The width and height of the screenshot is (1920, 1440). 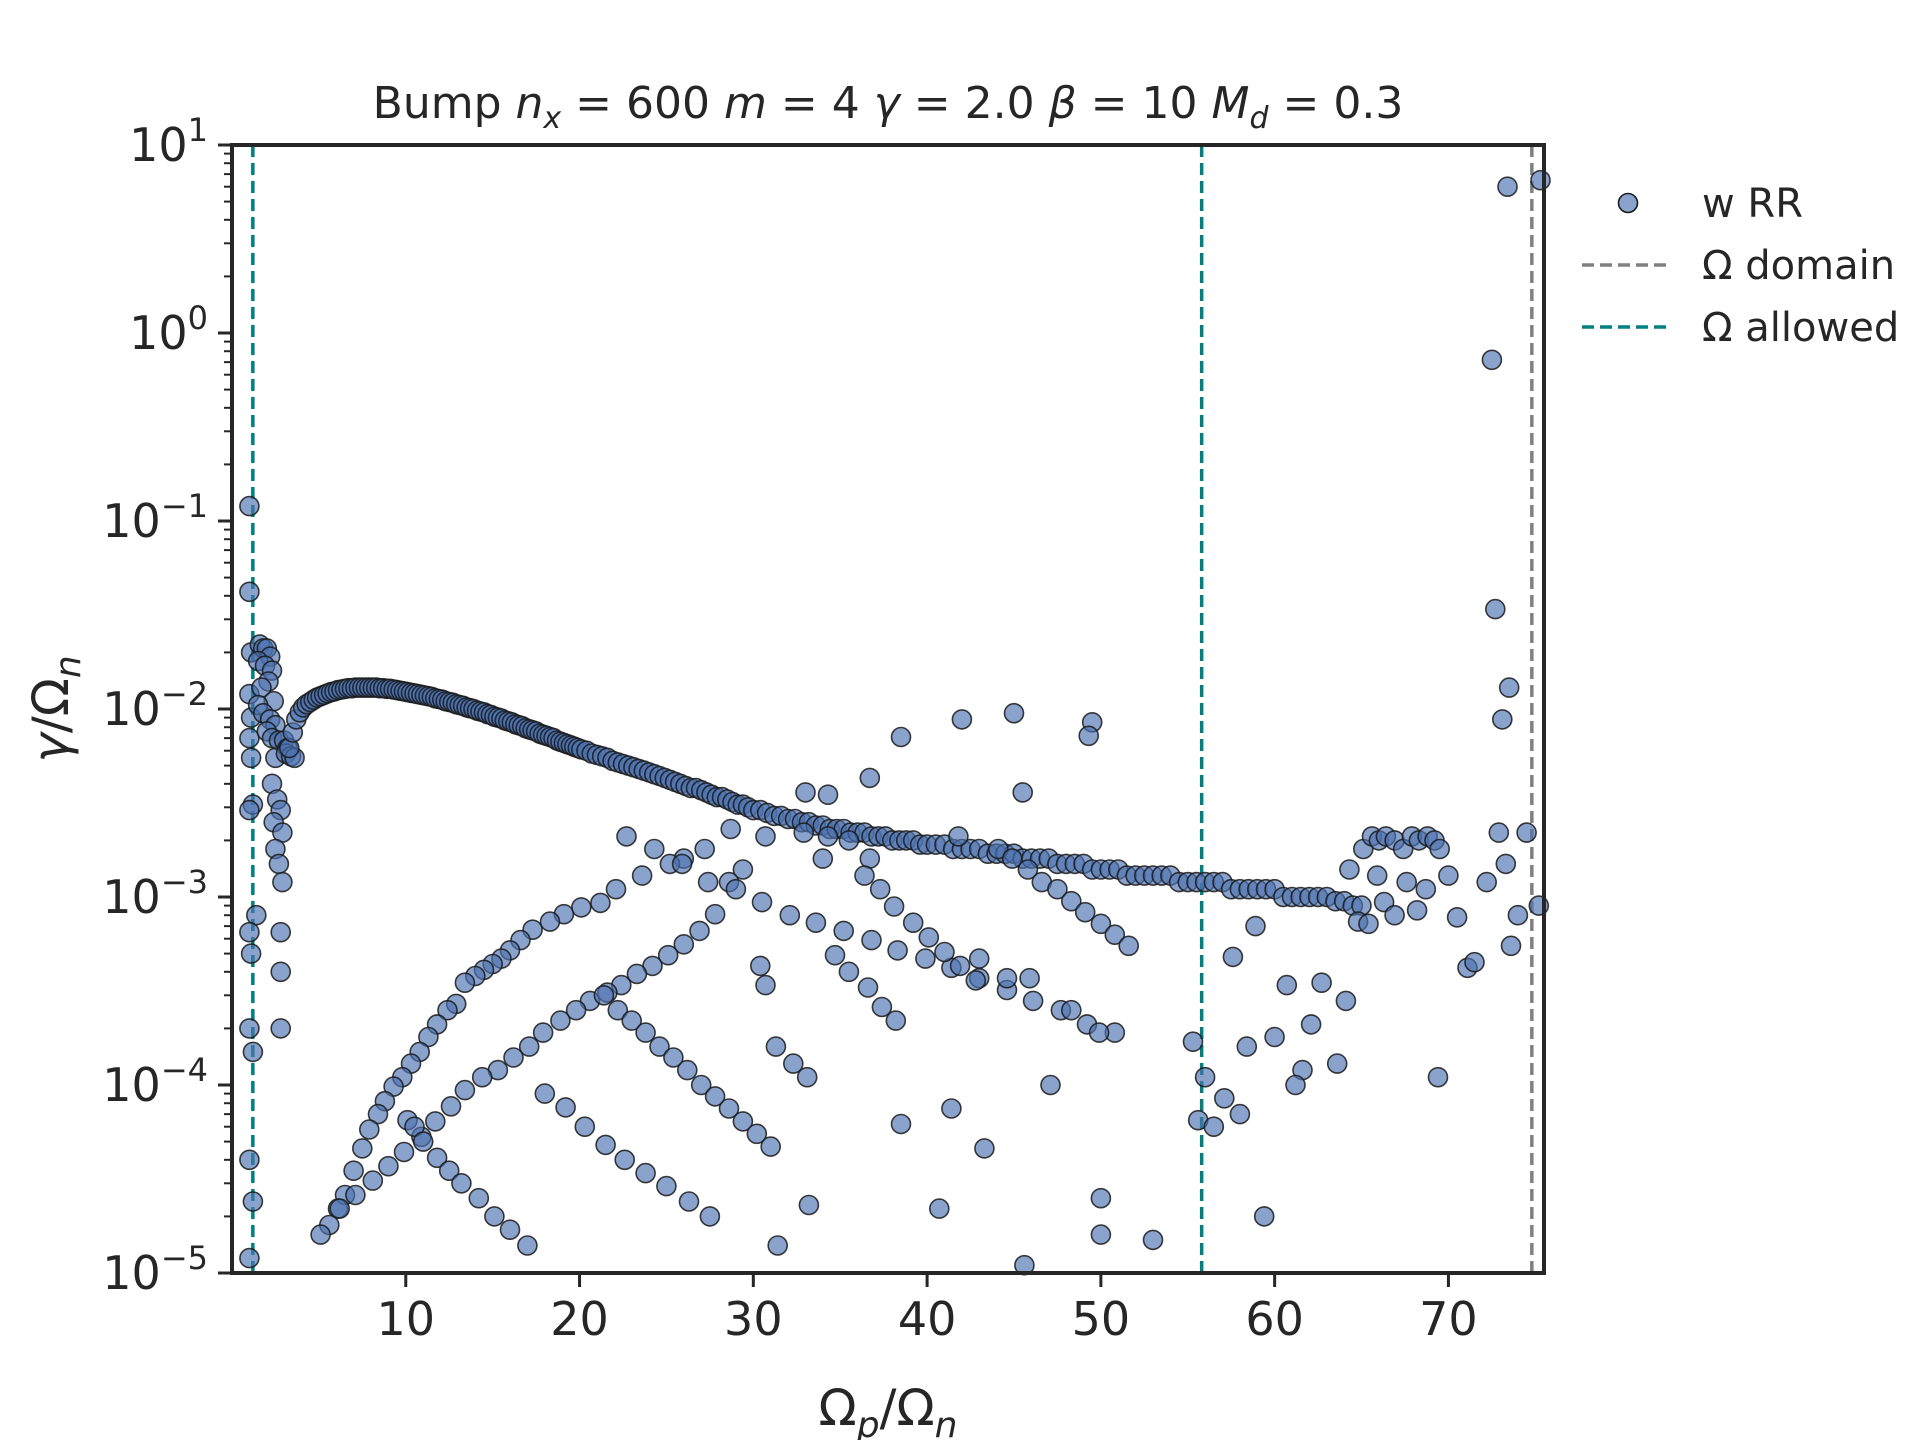 I want to click on x-tick-label: 70, so click(x=1448, y=1319).